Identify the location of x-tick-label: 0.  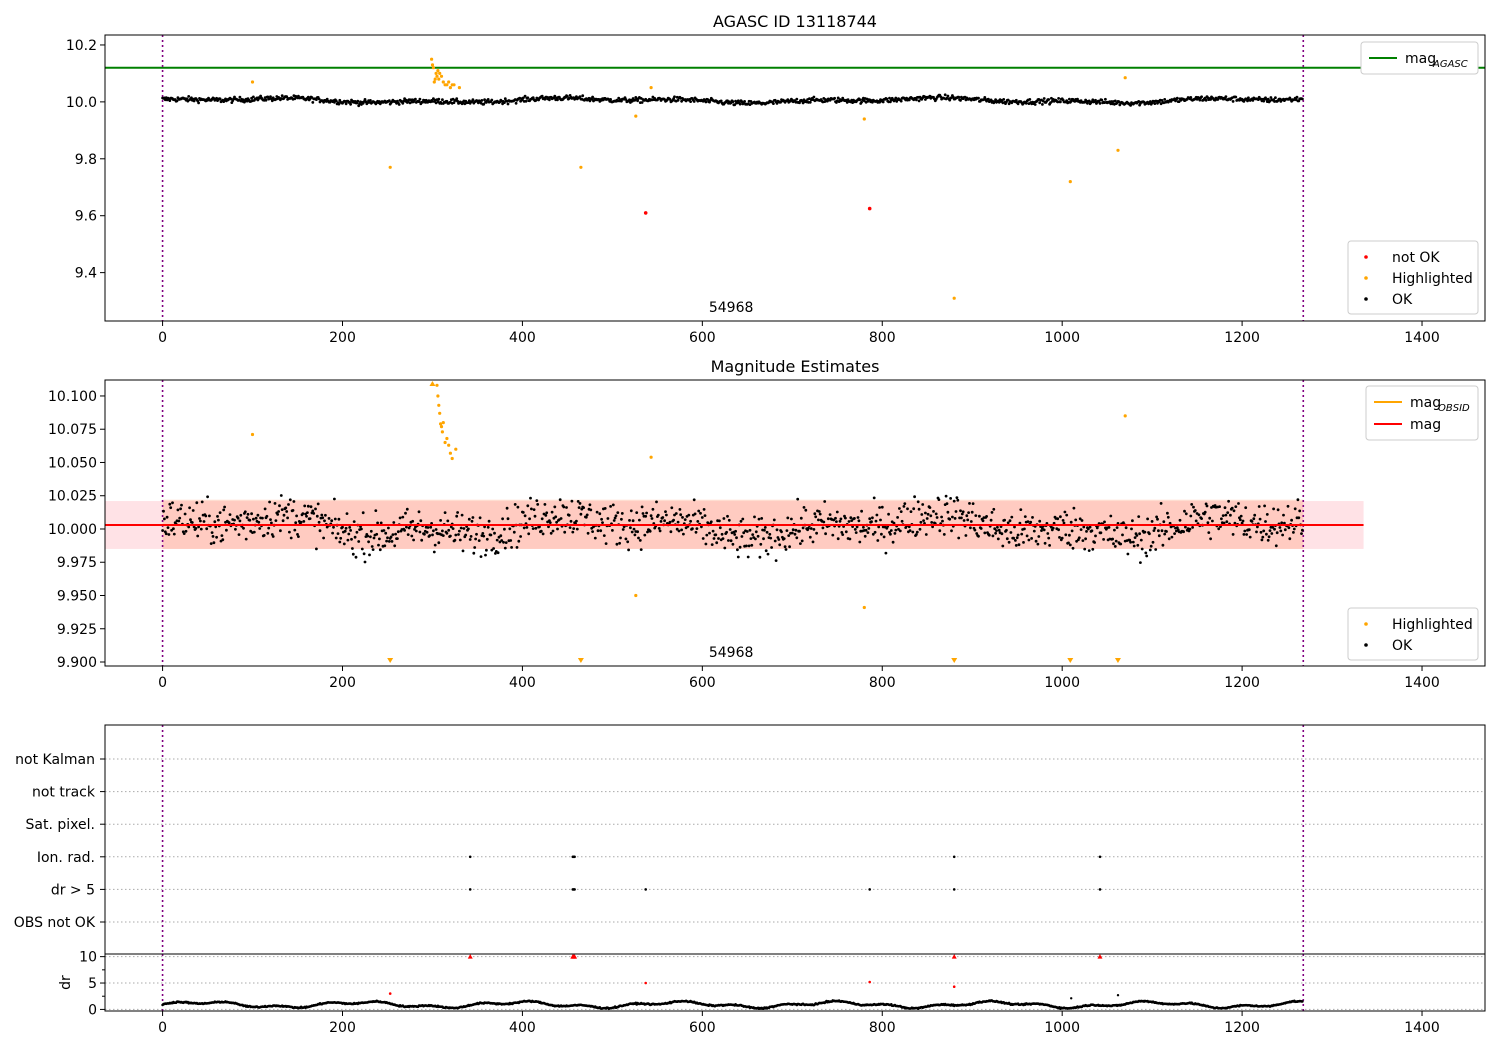
(162, 1028).